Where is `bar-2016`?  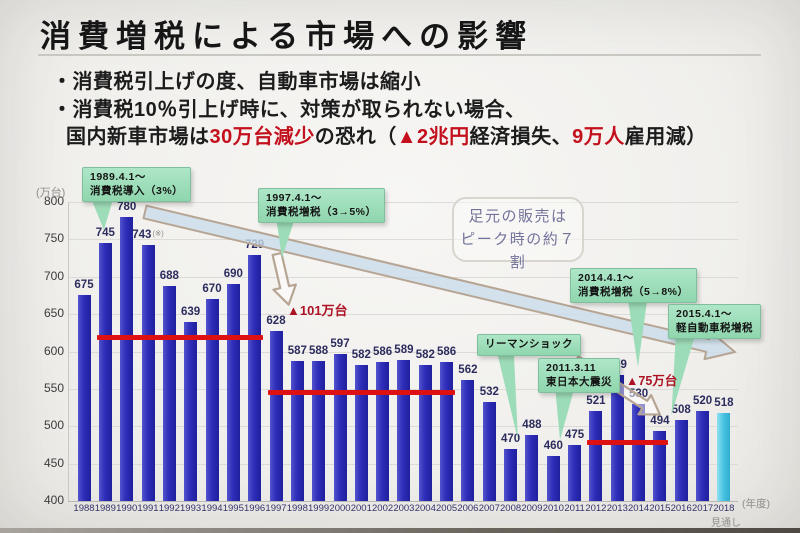 bar-2016 is located at coordinates (681, 460).